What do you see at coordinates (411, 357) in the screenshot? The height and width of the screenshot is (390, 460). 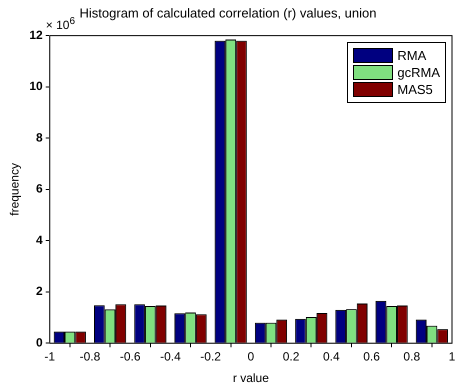 I see `x-tick-label: 0.8` at bounding box center [411, 357].